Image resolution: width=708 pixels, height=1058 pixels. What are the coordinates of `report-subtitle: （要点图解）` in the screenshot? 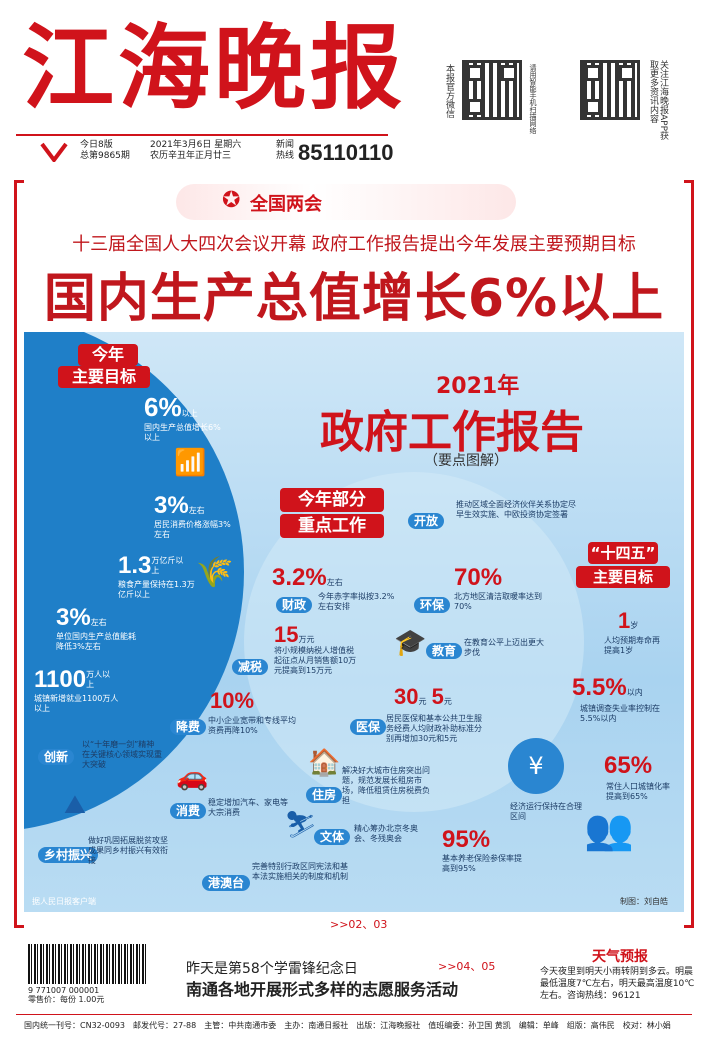 It's located at (466, 461).